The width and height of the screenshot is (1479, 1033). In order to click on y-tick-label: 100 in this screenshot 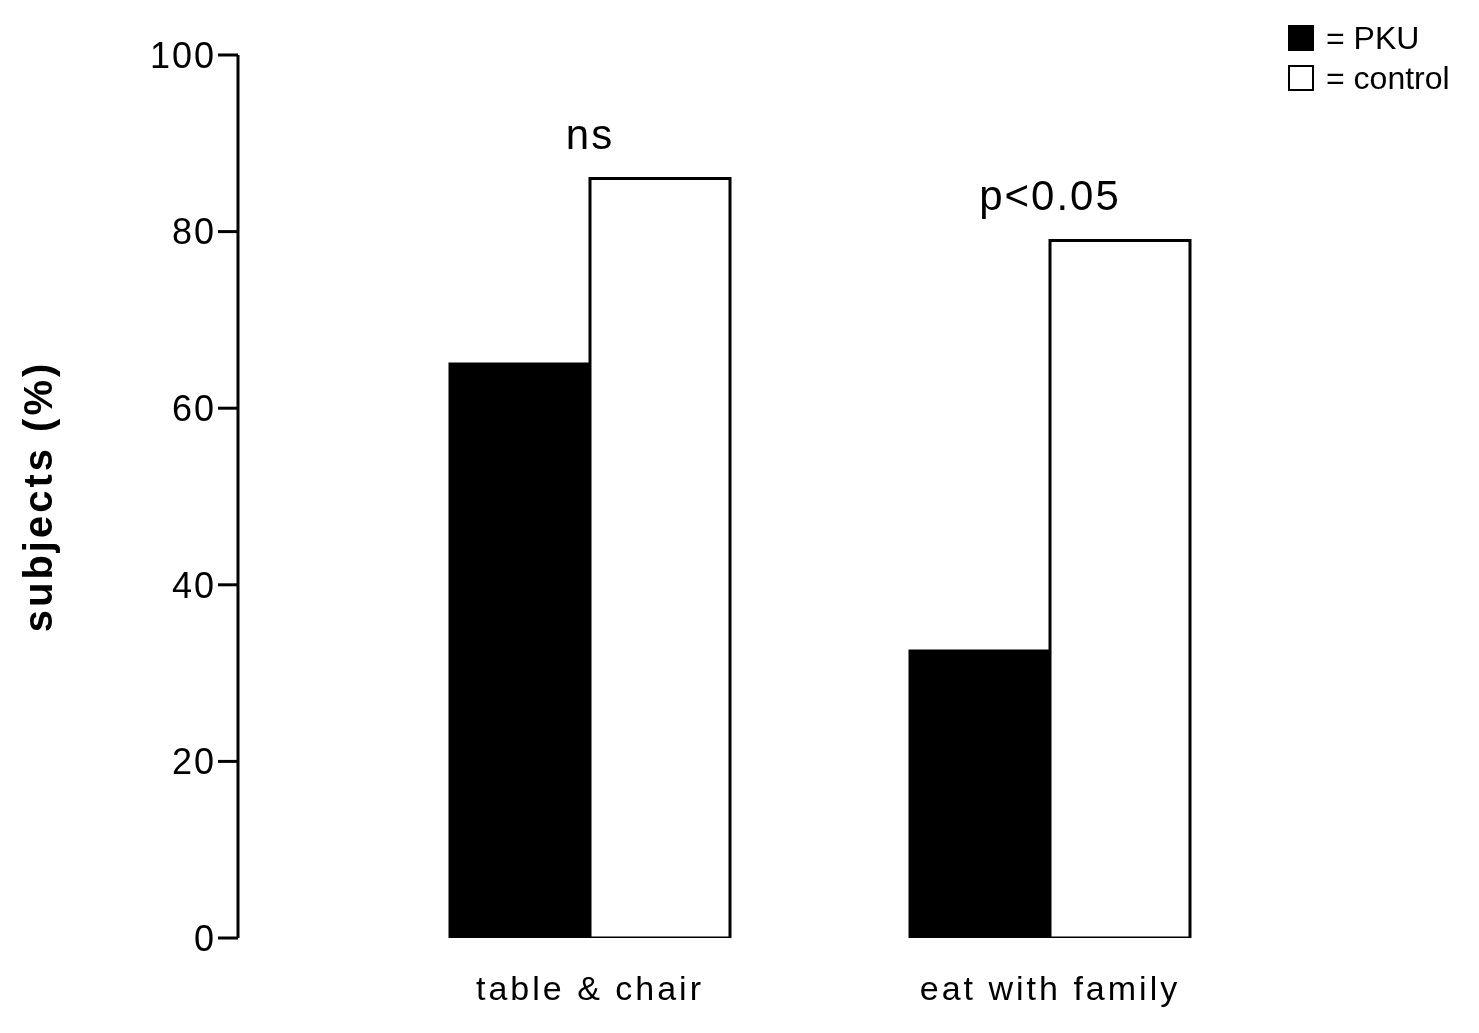, I will do `click(182, 55)`.